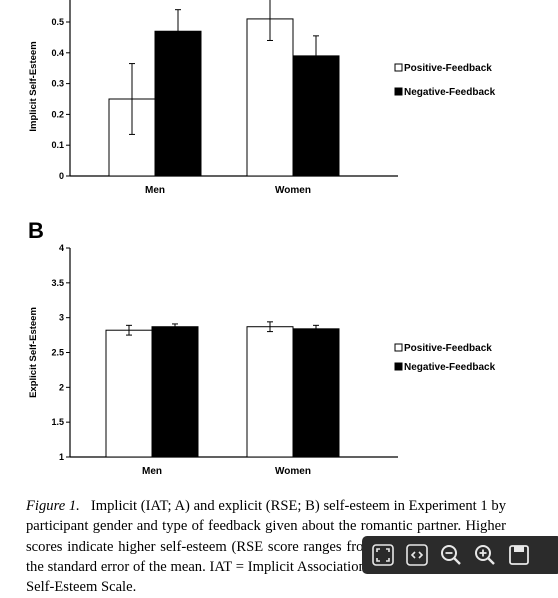 Image resolution: width=558 pixels, height=598 pixels. Describe the element at coordinates (57, 353) in the screenshot. I see `y-tick-label: 2.5` at that location.